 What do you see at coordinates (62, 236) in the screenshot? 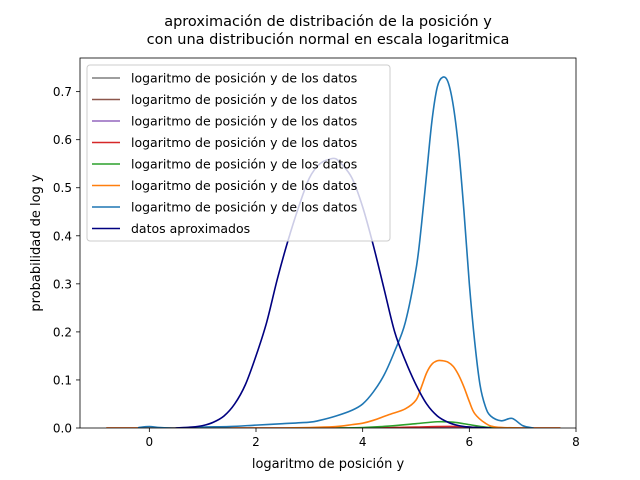
I see `y-tick-label: 0.4` at bounding box center [62, 236].